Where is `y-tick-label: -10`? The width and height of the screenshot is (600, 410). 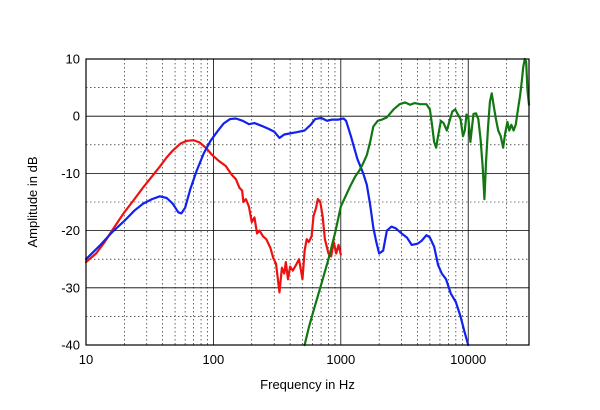
y-tick-label: -10 is located at coordinates (70, 173).